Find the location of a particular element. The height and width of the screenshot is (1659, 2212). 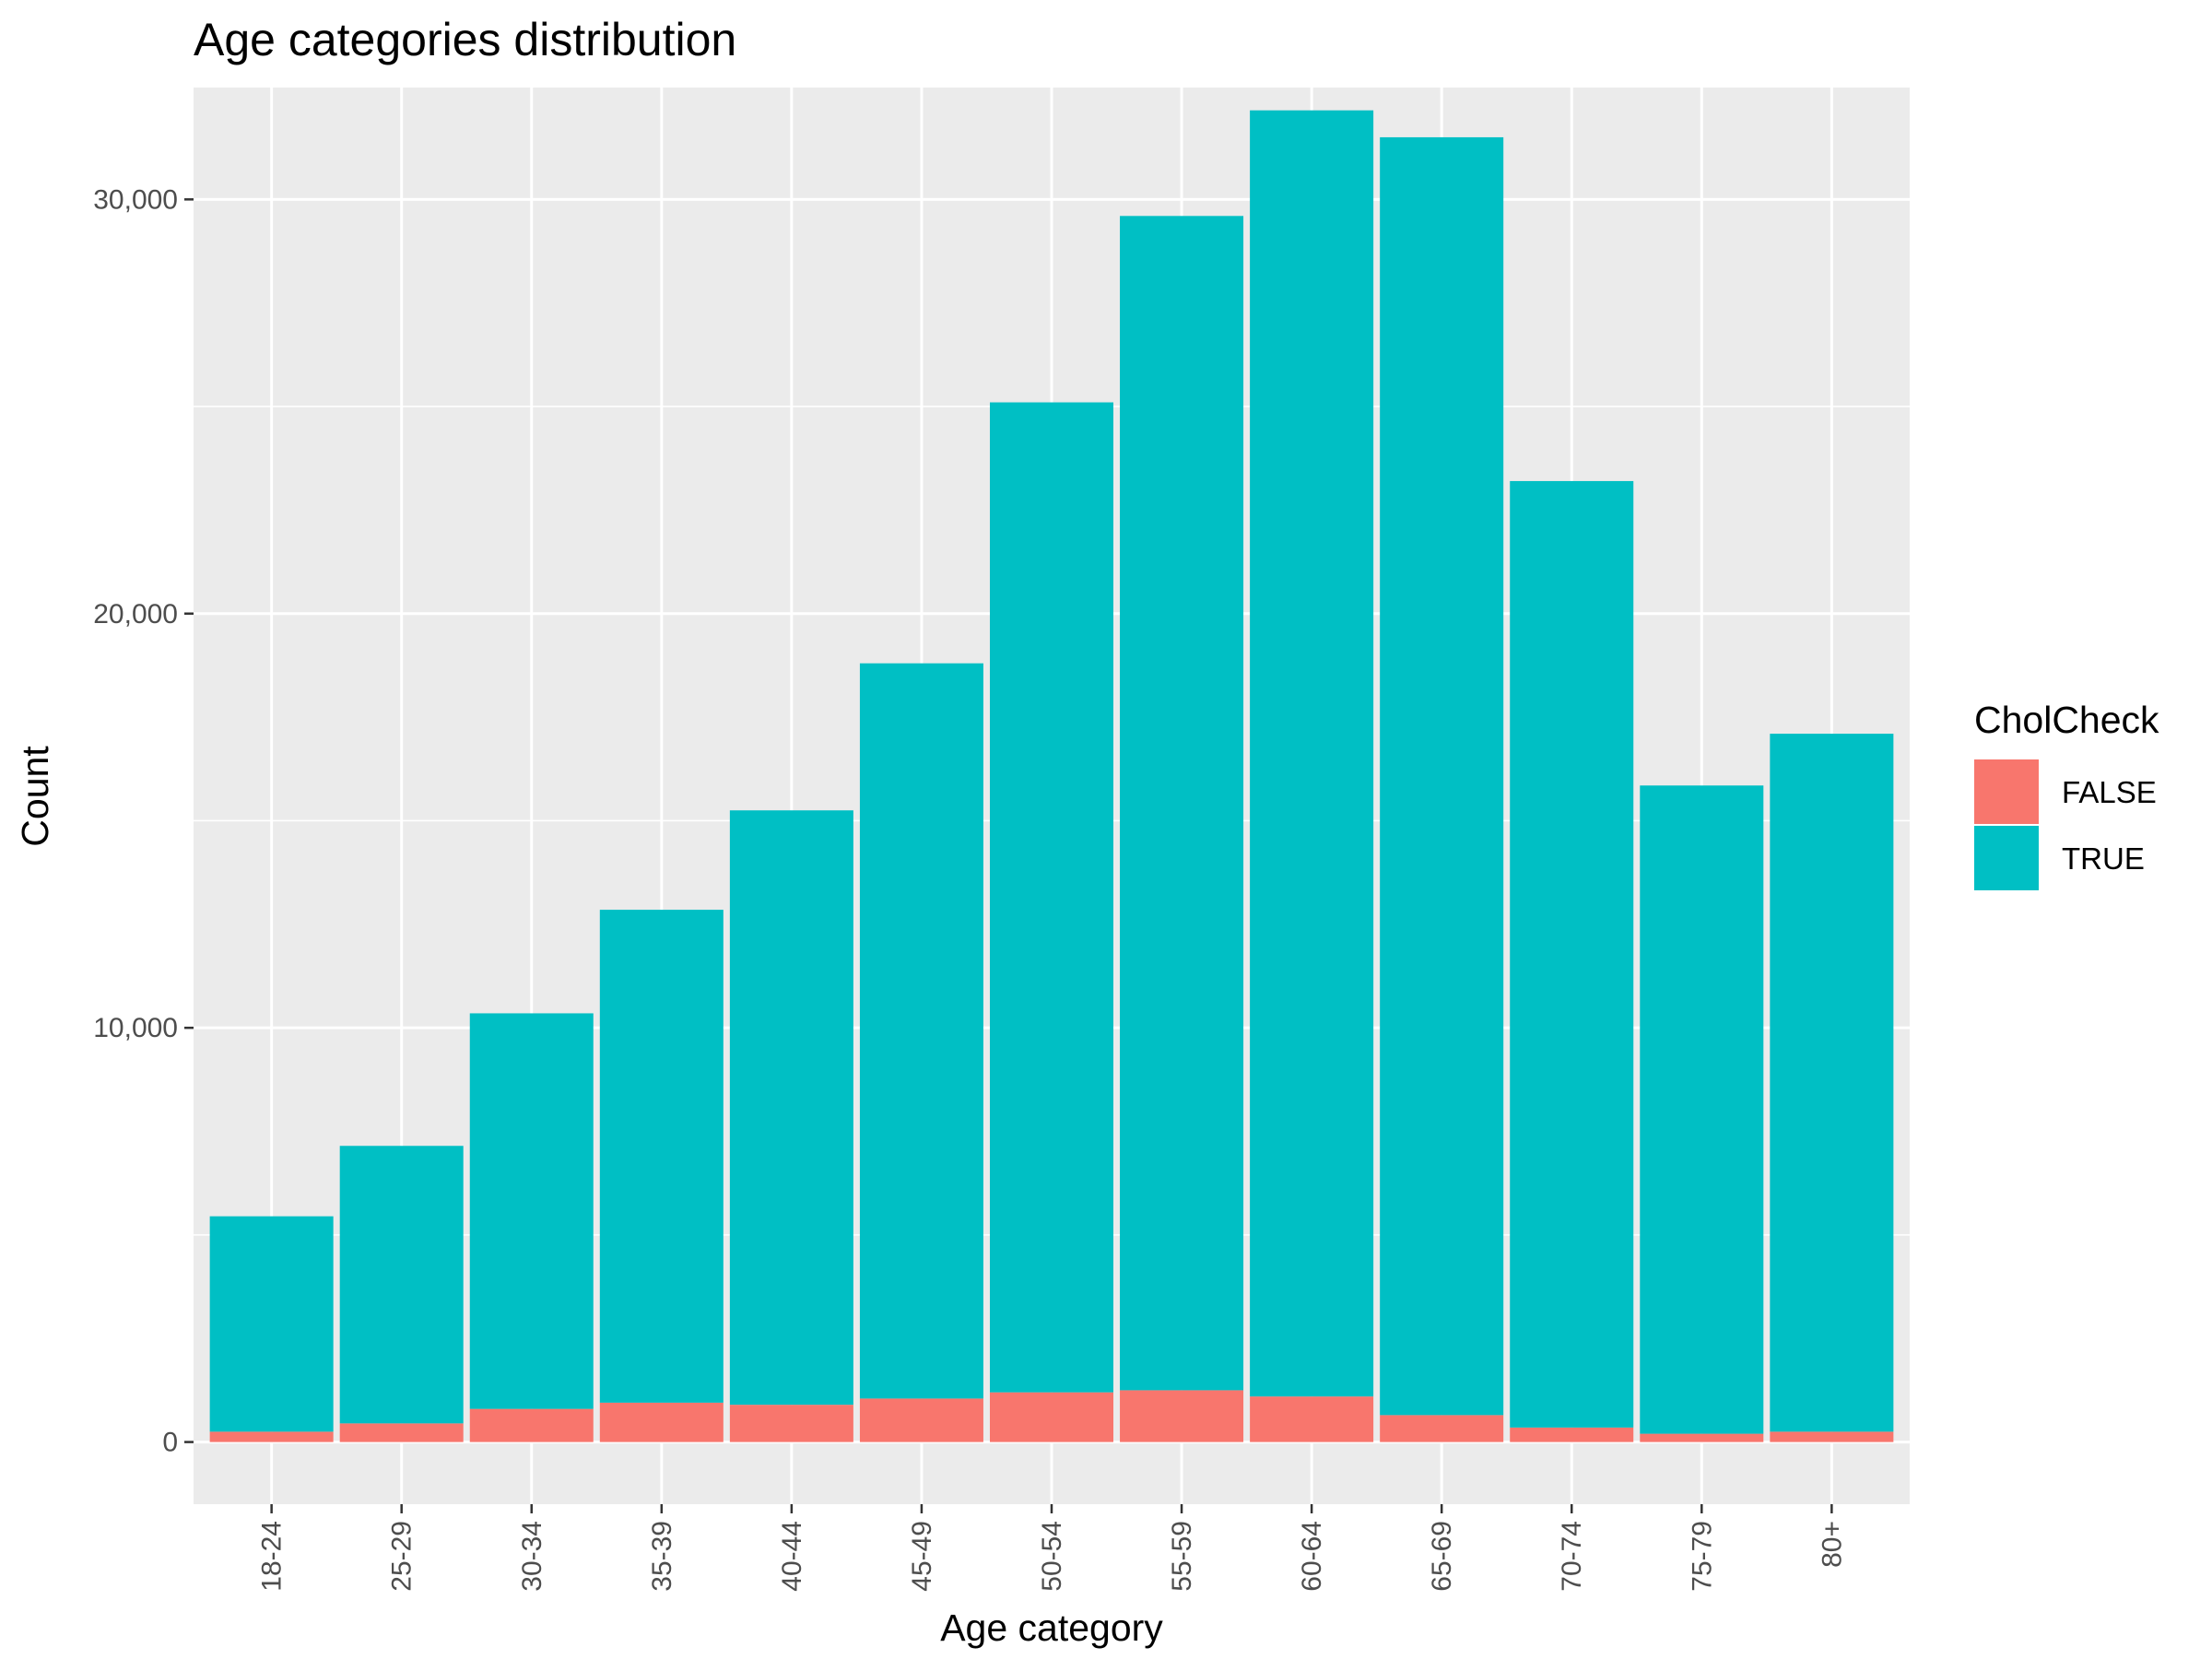

bar-false-80+ is located at coordinates (1832, 1436).